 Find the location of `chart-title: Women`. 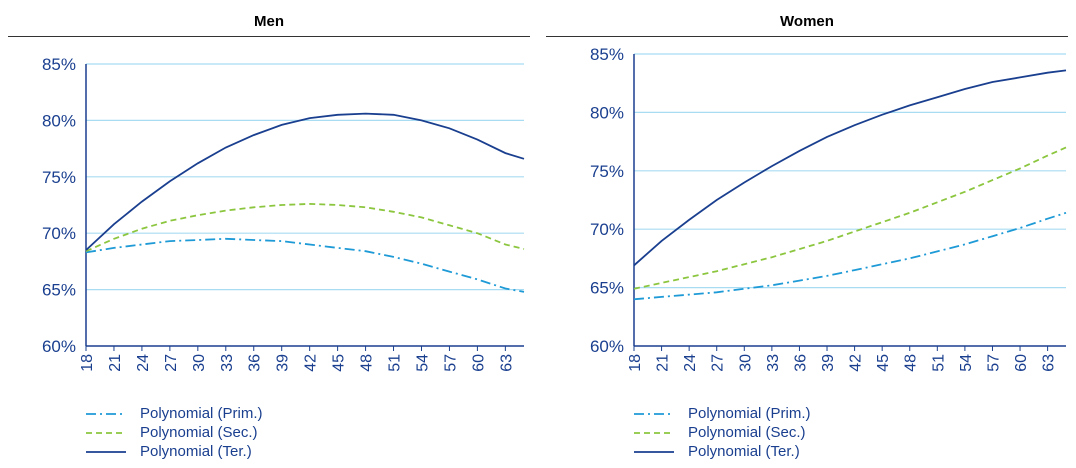

chart-title: Women is located at coordinates (807, 22).